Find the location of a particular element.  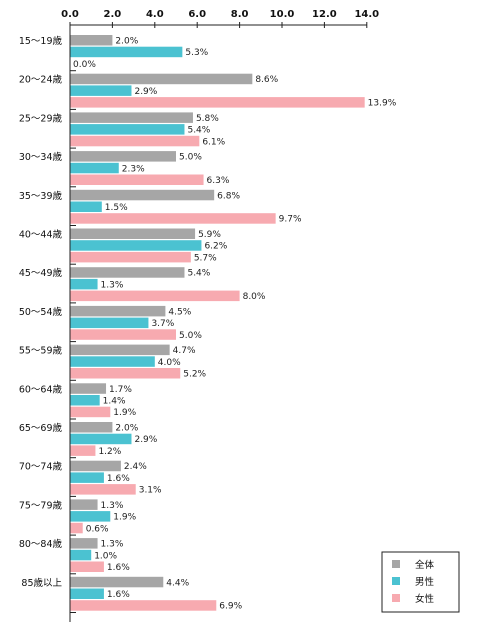

value-label: 6.1% is located at coordinates (213, 142).